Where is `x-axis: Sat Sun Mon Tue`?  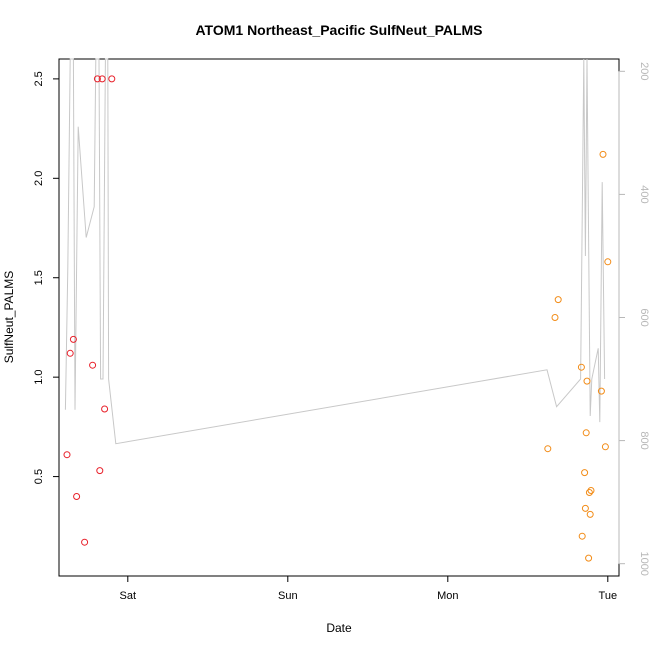
x-axis: Sat Sun Mon Tue is located at coordinates (369, 588).